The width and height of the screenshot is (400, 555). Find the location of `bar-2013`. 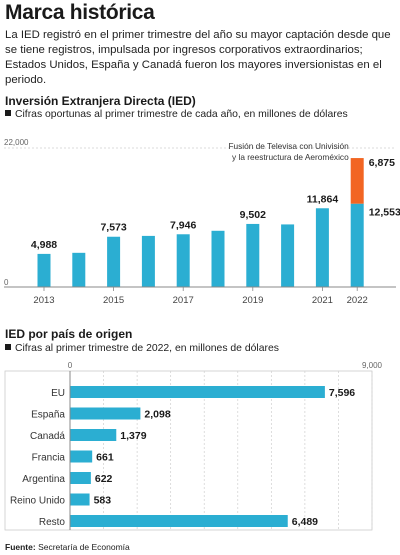

bar-2013 is located at coordinates (44, 270).